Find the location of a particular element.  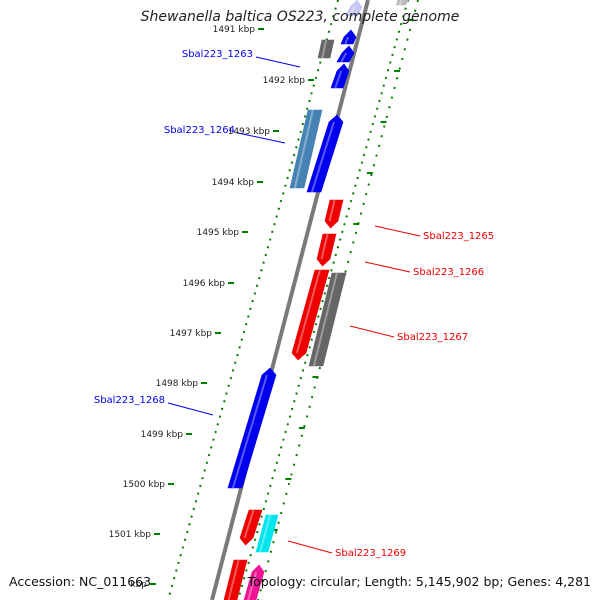

feature-blue-1263a is located at coordinates (348, 37).